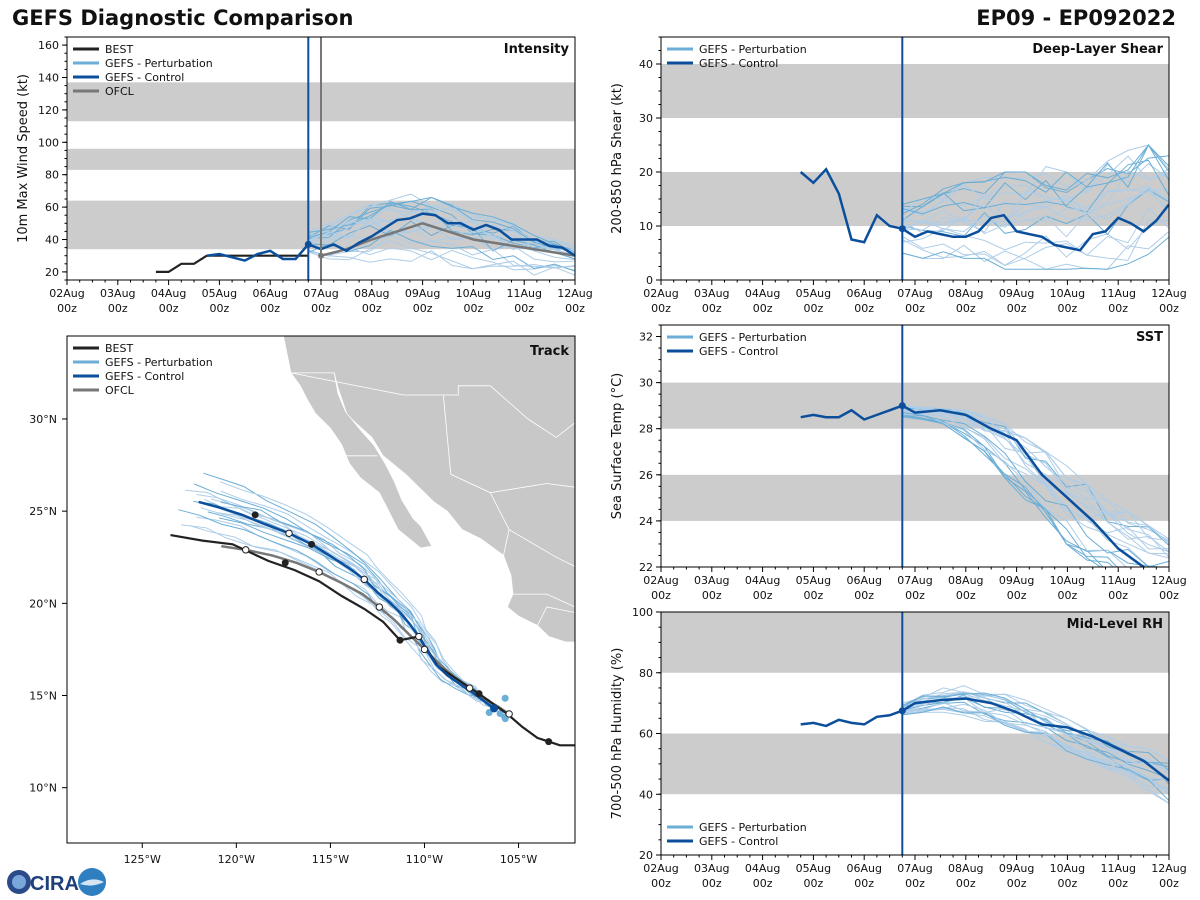  I want to click on y-tick-label: 0, so click(649, 280).